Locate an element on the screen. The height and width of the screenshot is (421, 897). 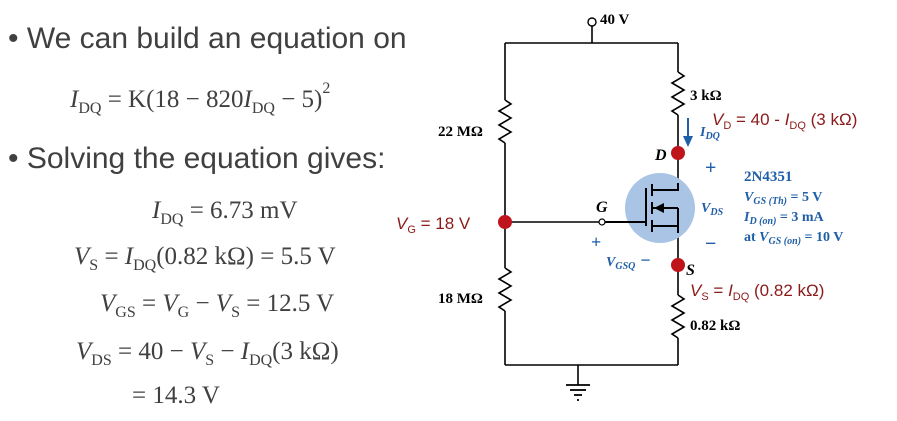
rd-resistor is located at coordinates (678, 93).